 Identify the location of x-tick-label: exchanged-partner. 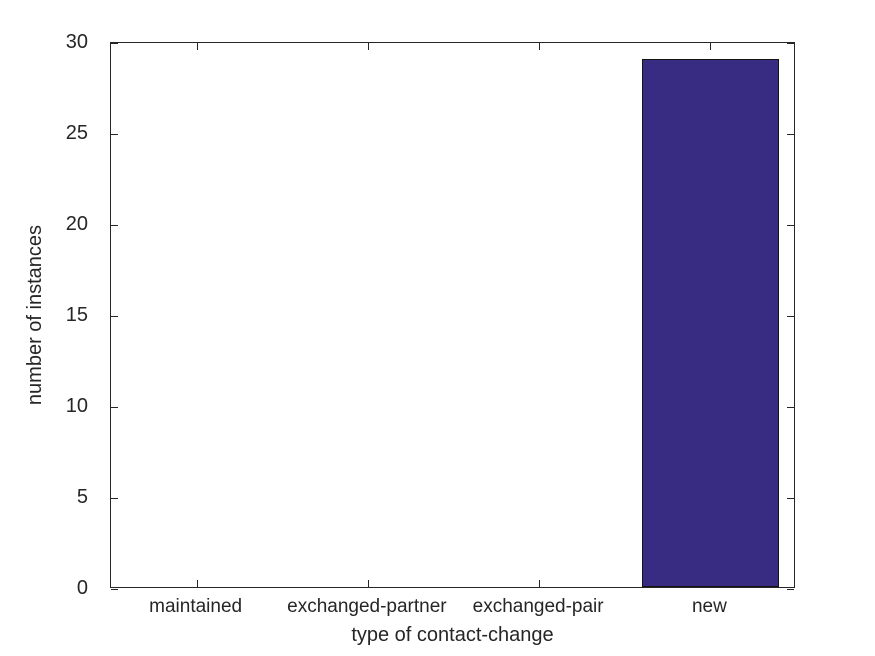
(367, 606).